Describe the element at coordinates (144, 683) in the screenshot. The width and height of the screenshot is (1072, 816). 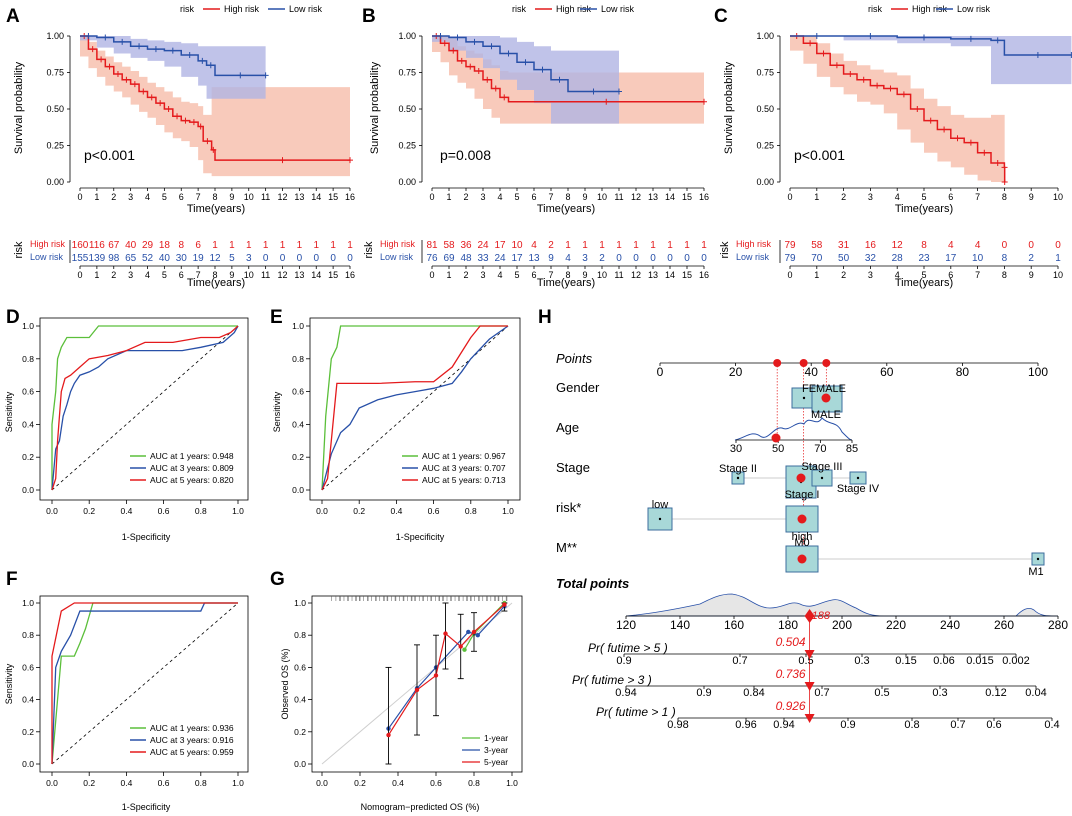
I see `roc-curve-high` at that location.